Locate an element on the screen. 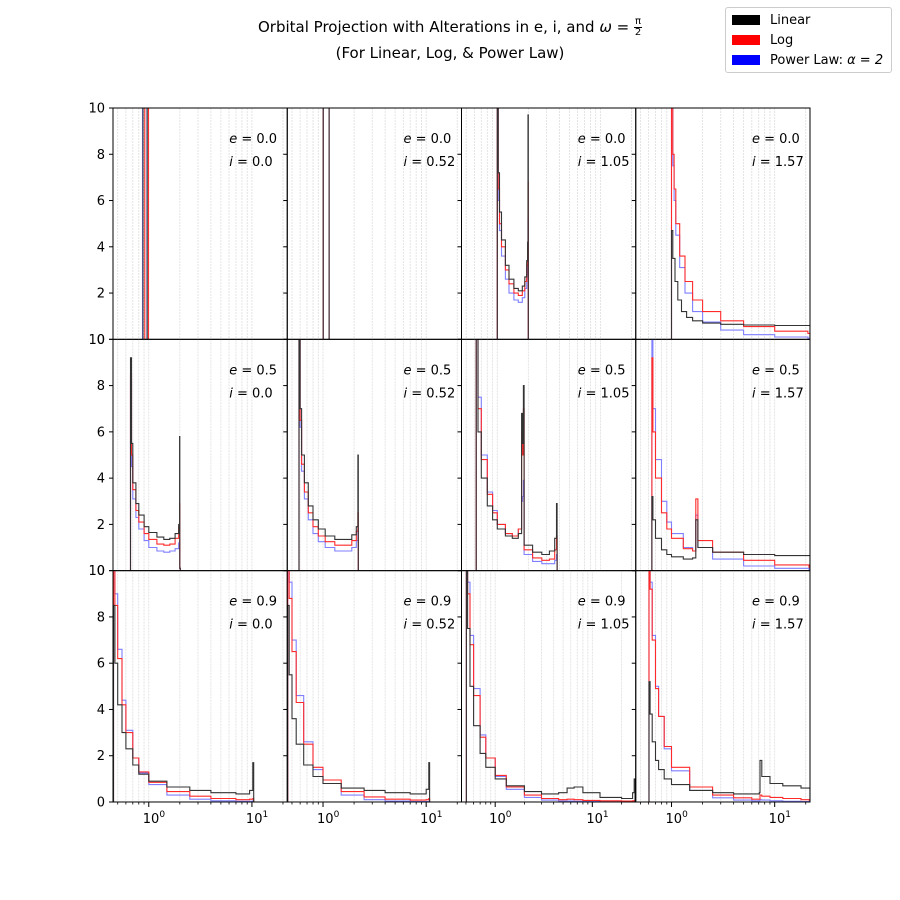 Image resolution: width=900 pixels, height=900 pixels. panel-2-3-series-linear is located at coordinates (729, 741).